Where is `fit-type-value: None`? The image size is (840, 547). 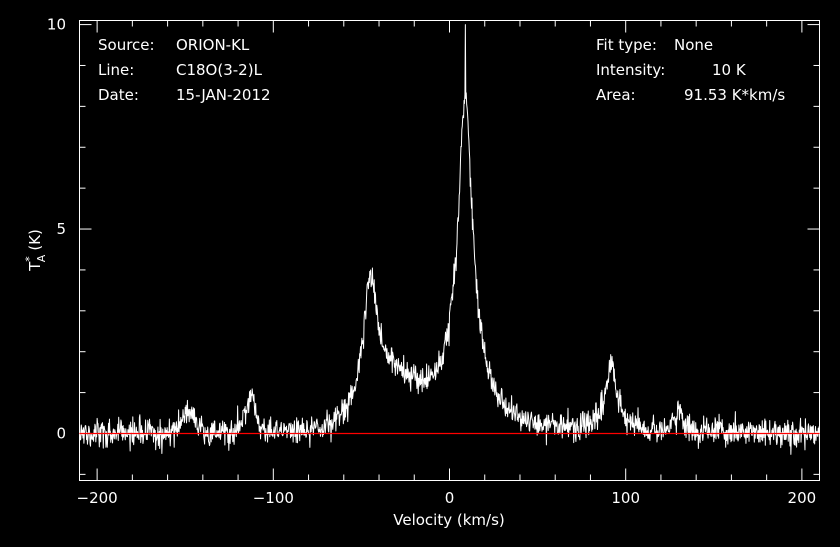
fit-type-value: None is located at coordinates (693, 45).